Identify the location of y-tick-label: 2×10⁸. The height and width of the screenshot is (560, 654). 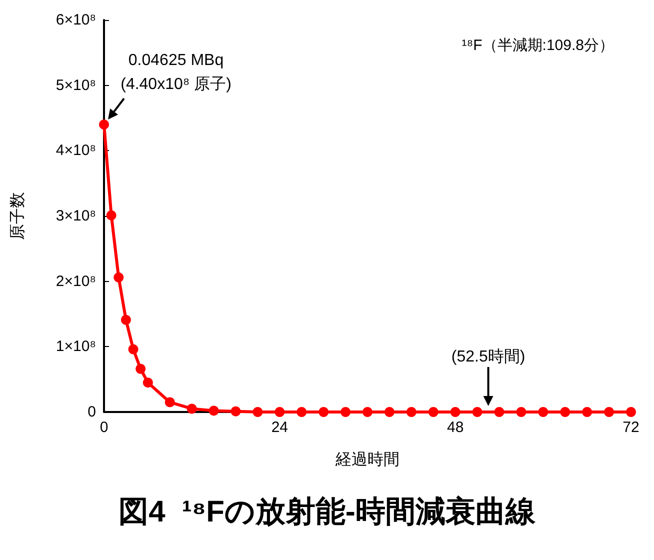
(76, 281).